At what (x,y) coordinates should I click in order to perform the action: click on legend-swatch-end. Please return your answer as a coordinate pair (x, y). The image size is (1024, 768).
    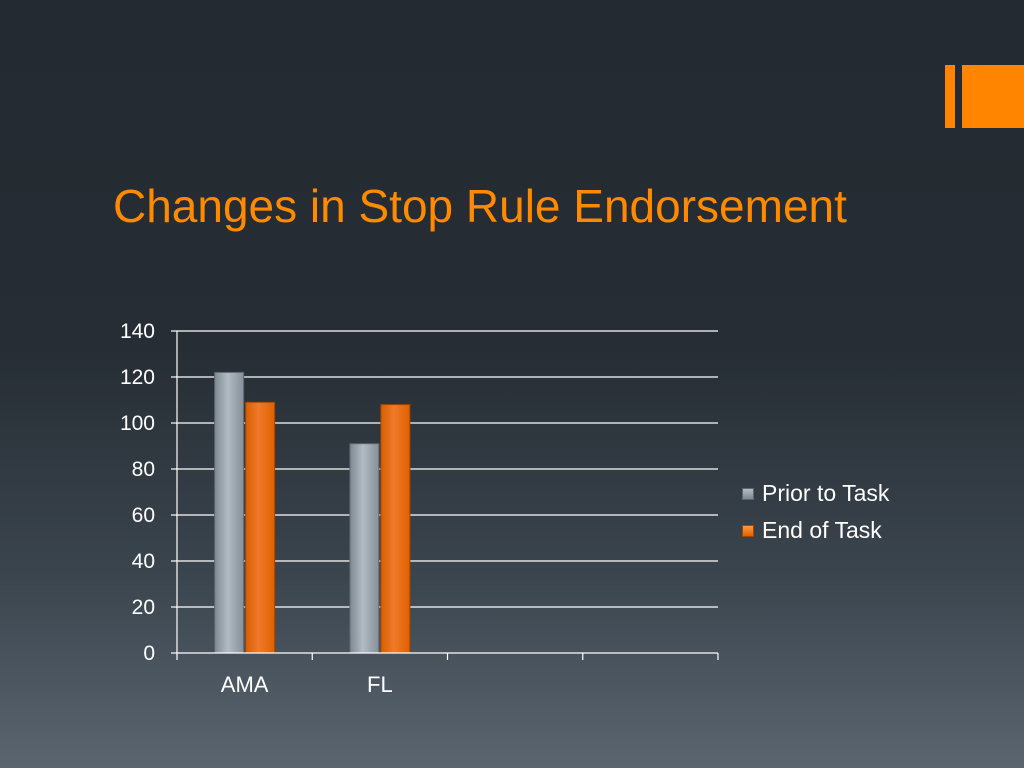
    Looking at the image, I should click on (748, 530).